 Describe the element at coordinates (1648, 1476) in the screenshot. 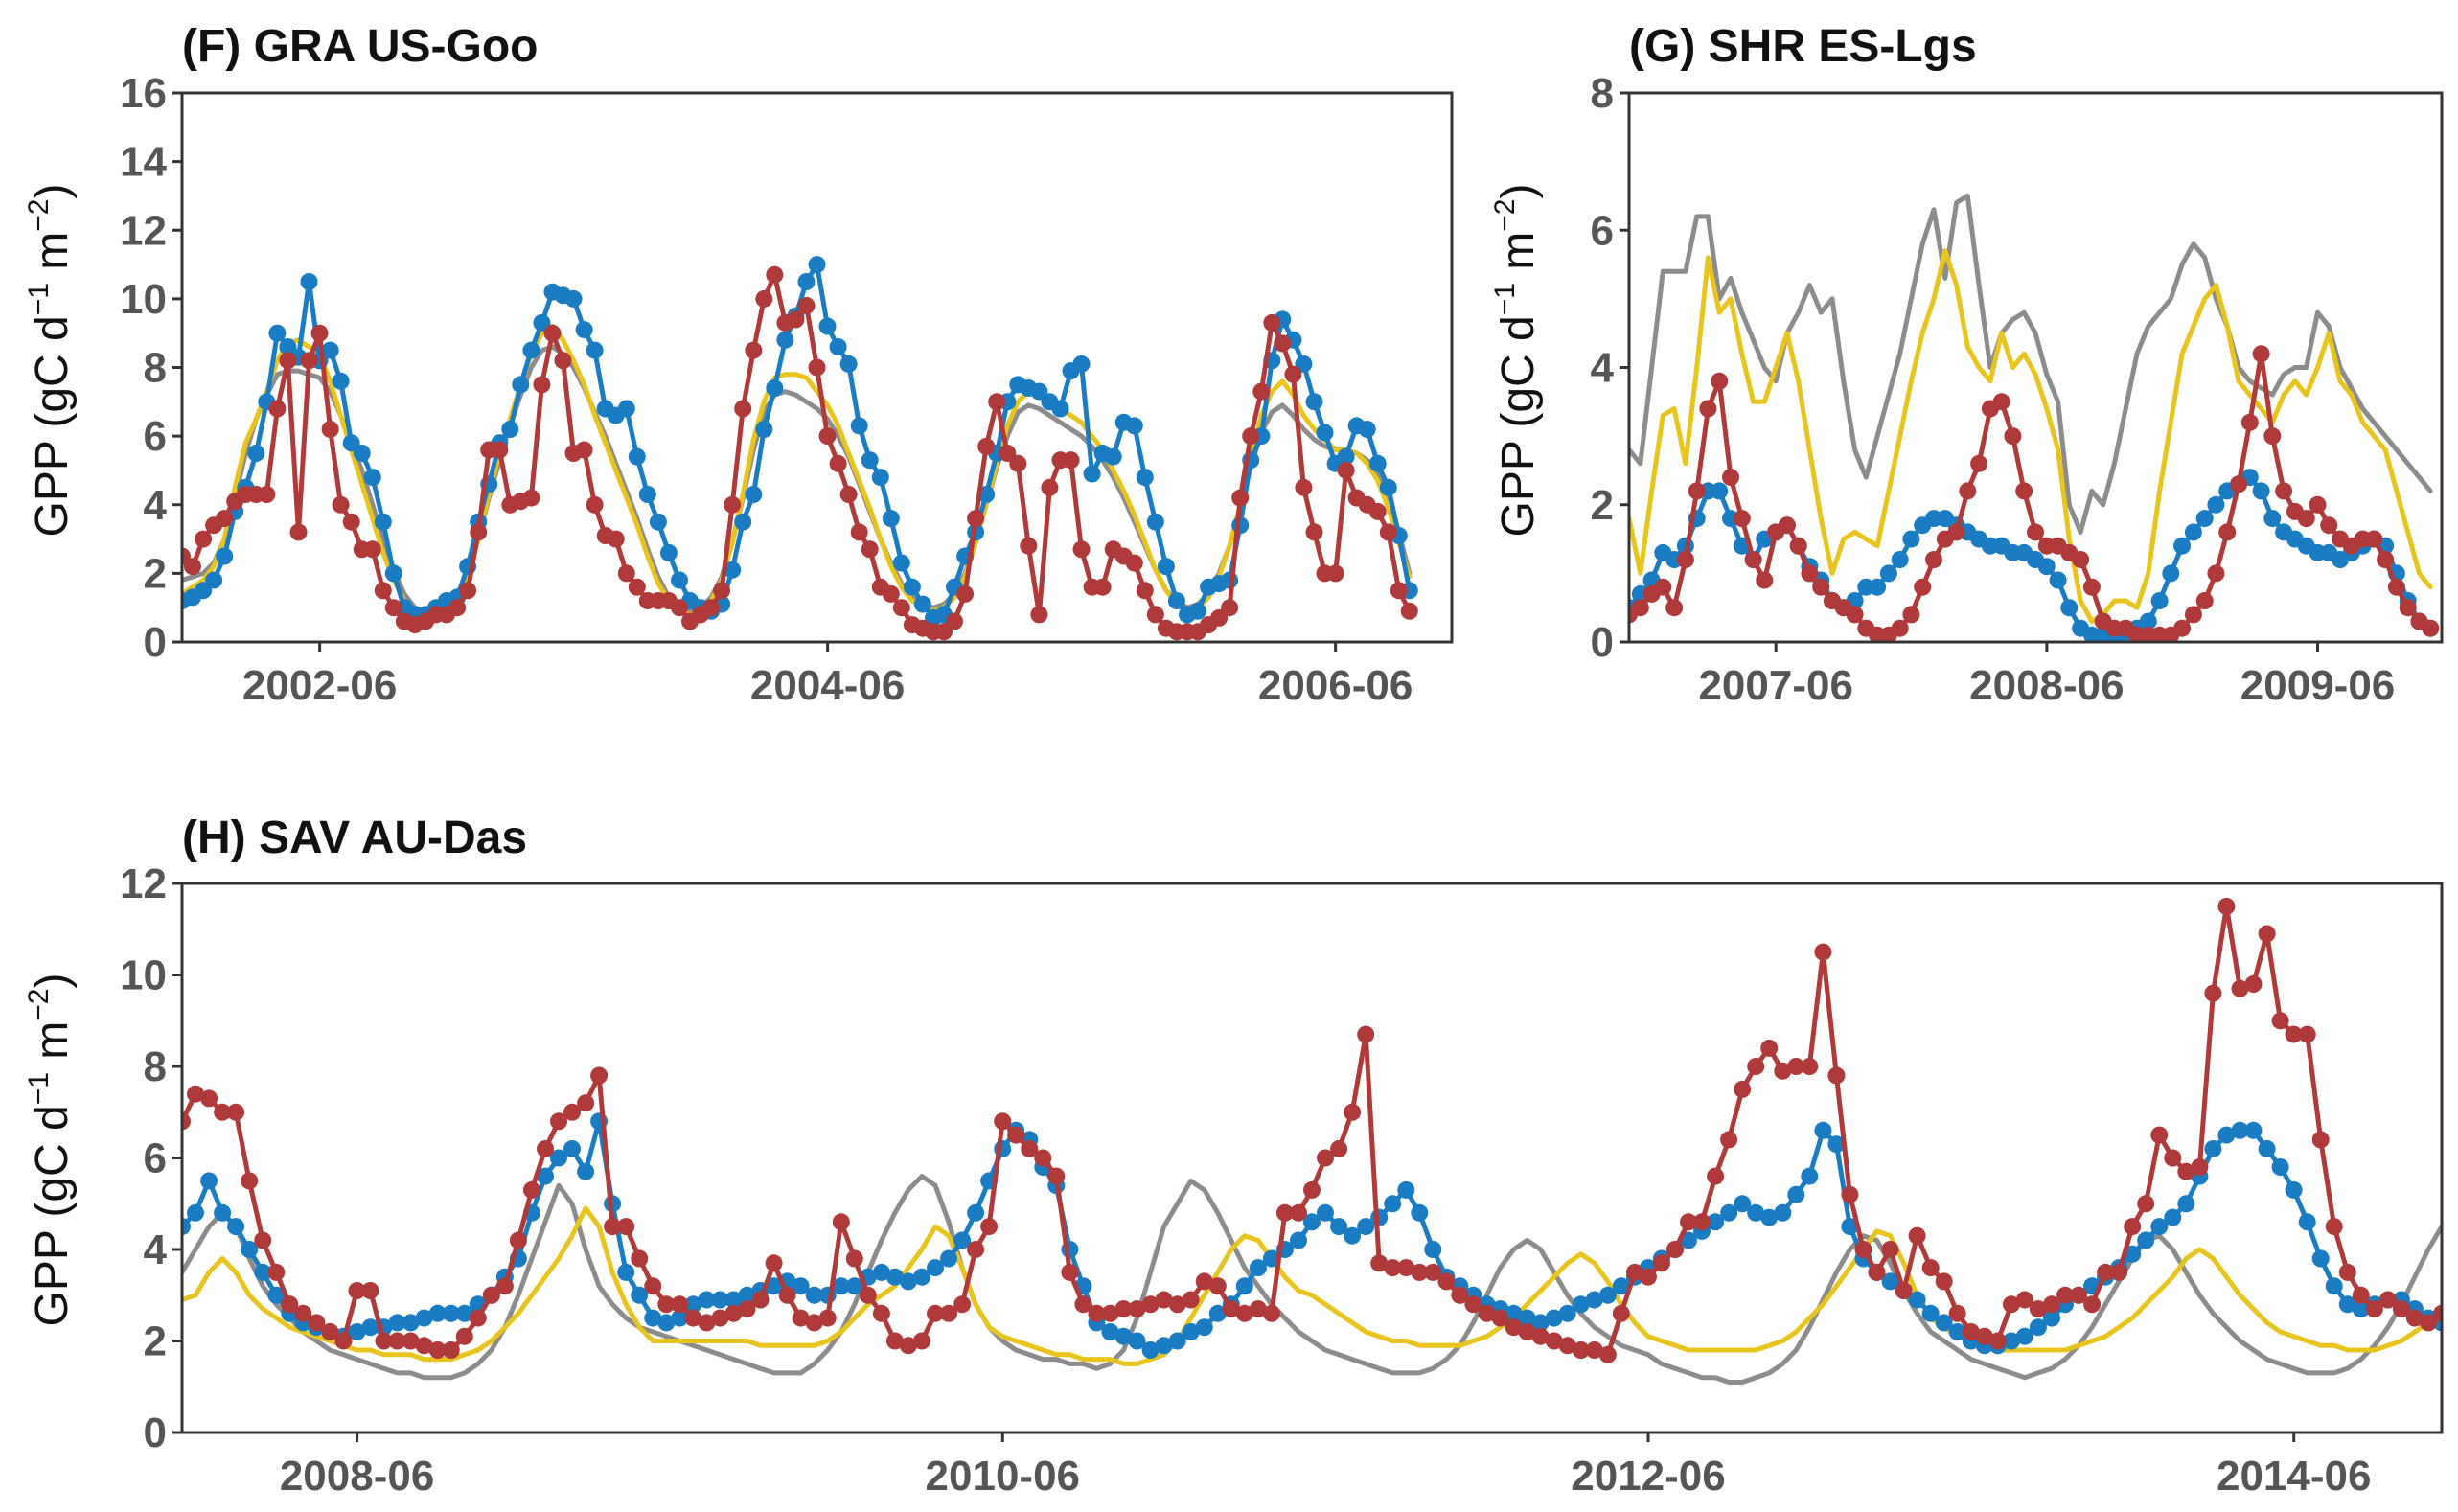

I see `panel-h-xtick-label: 2012-06` at that location.